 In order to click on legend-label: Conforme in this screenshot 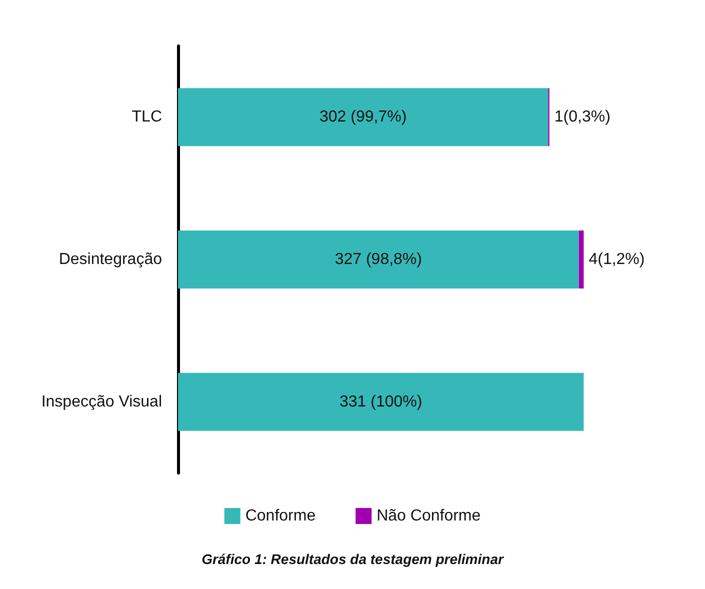, I will do `click(280, 516)`.